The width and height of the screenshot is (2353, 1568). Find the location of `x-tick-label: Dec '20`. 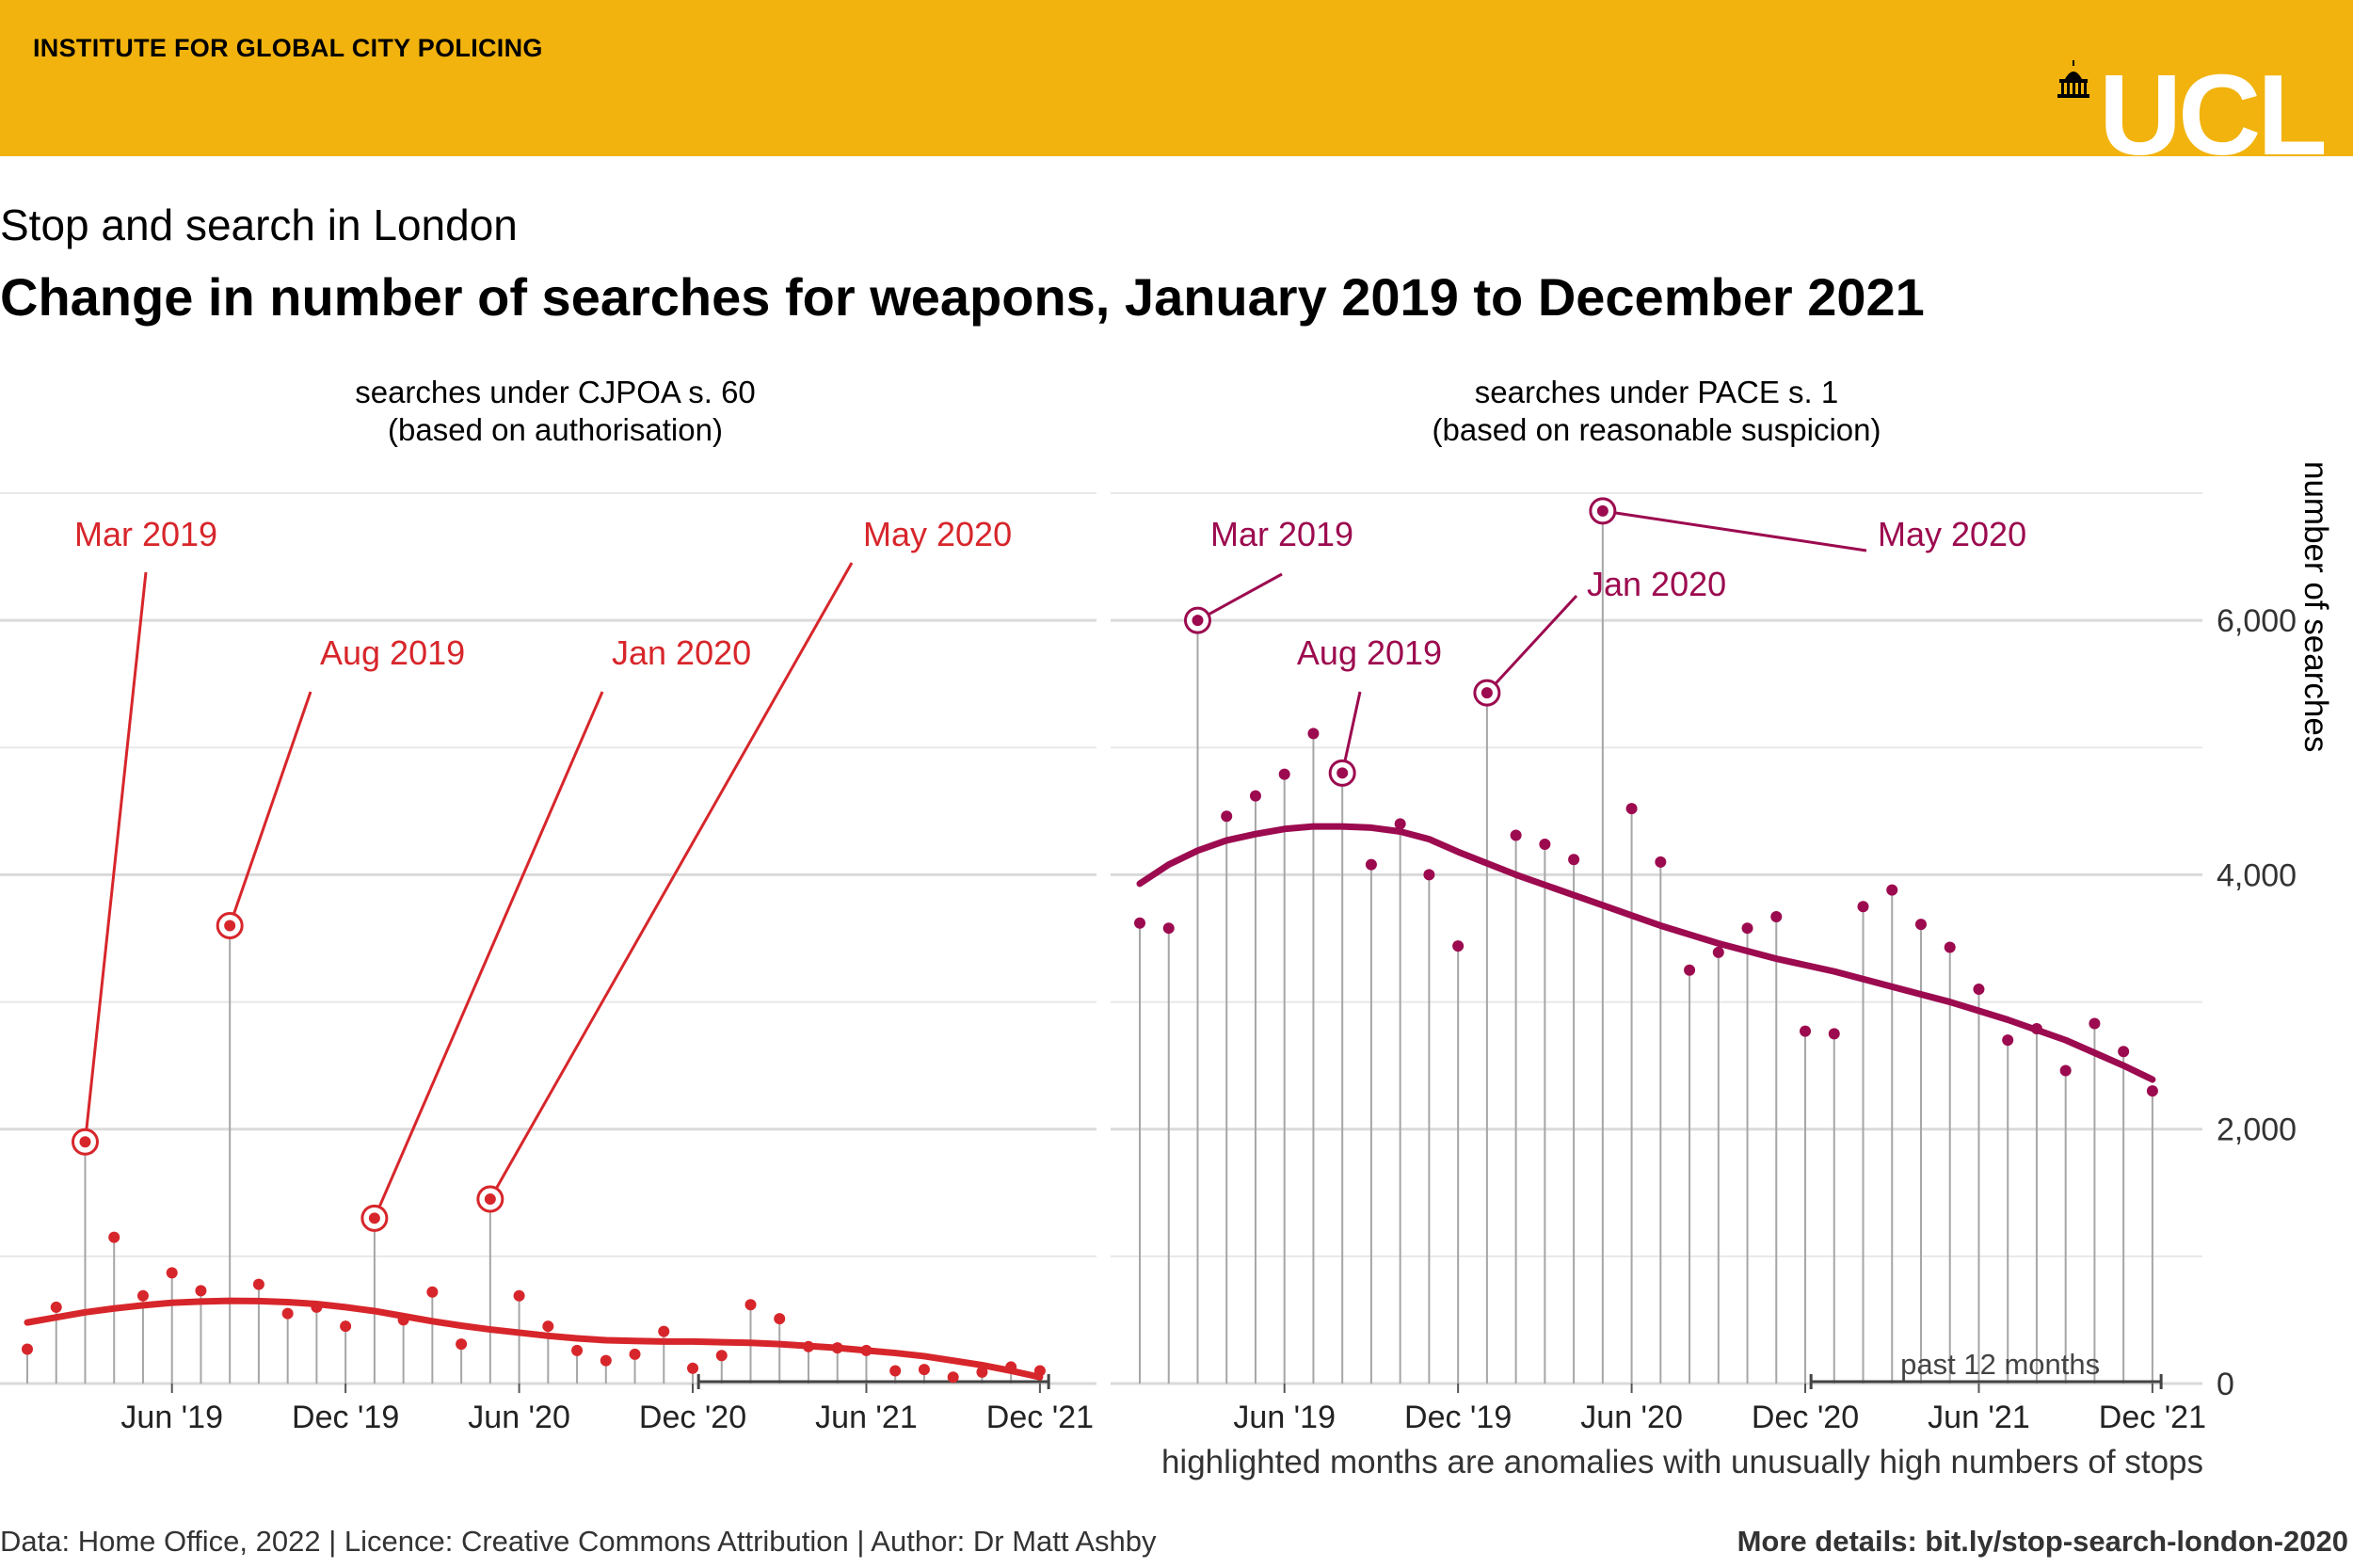

x-tick-label: Dec '20 is located at coordinates (692, 1417).